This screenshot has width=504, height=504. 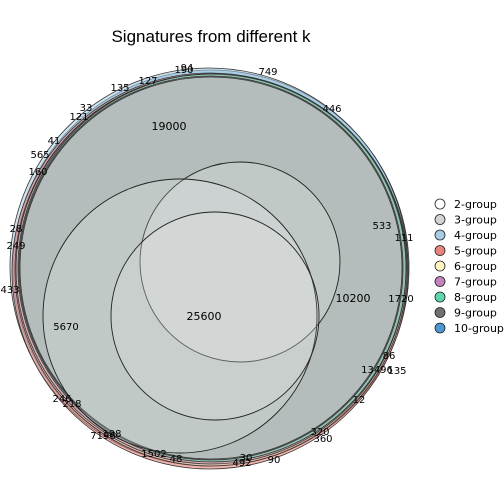 What do you see at coordinates (377, 370) in the screenshot?
I see `region-label: 13496` at bounding box center [377, 370].